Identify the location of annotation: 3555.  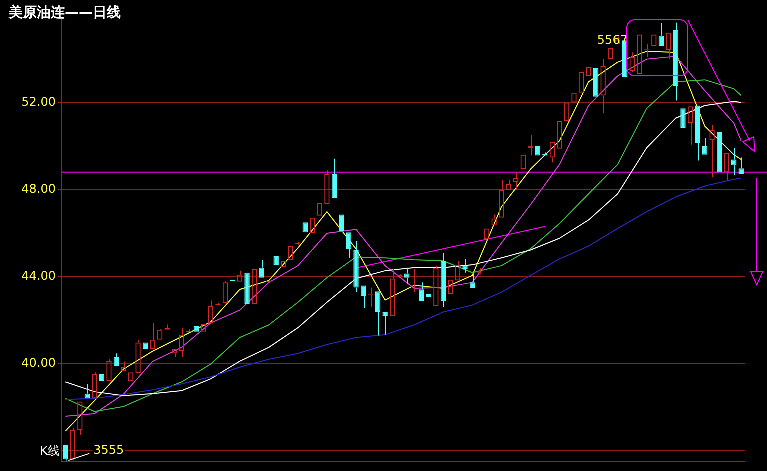
(109, 449).